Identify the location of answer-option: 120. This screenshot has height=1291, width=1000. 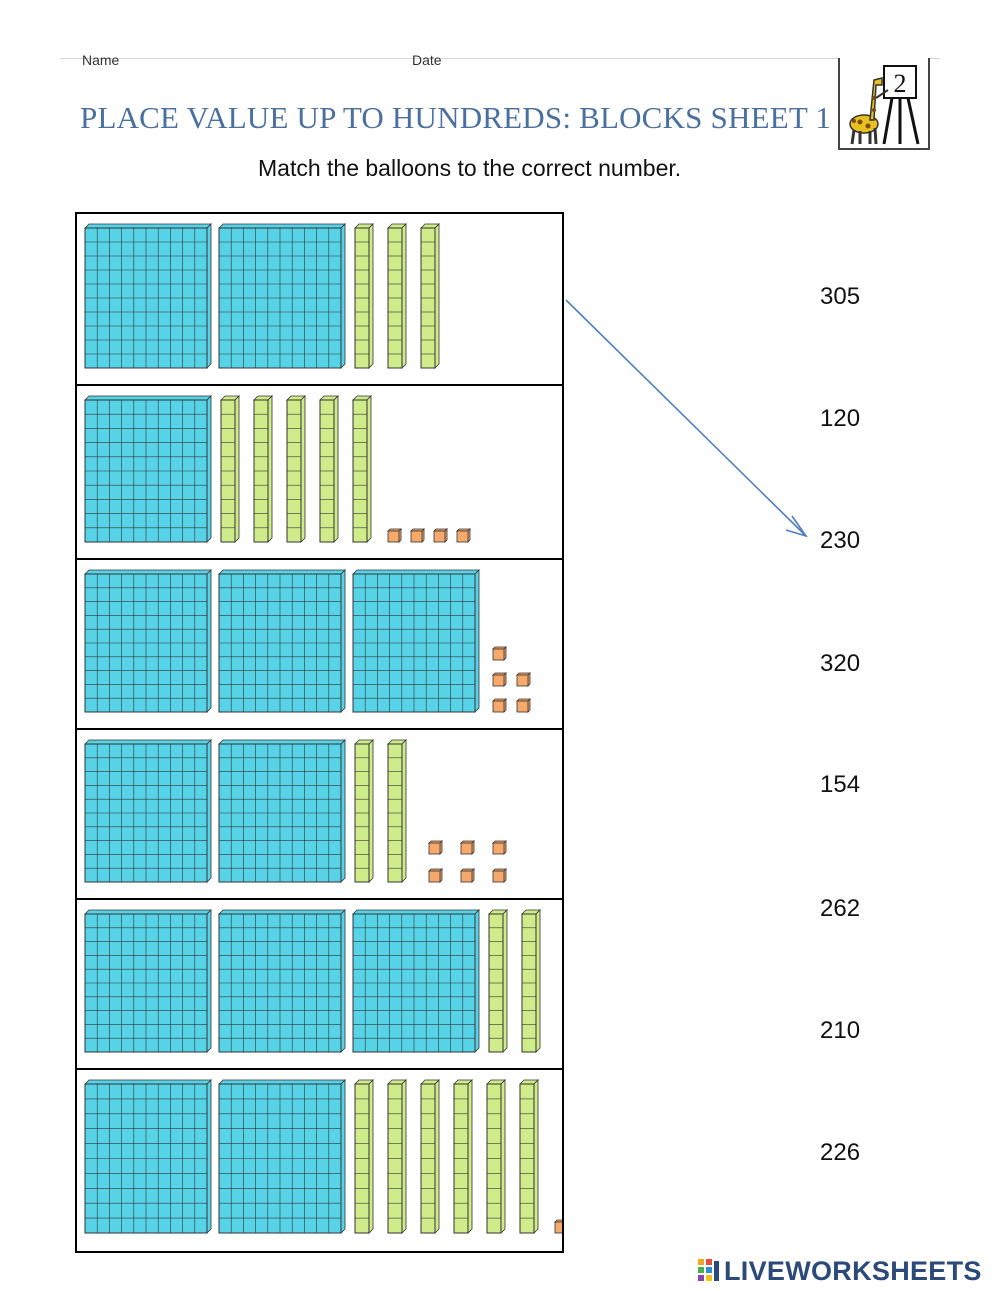
(840, 418).